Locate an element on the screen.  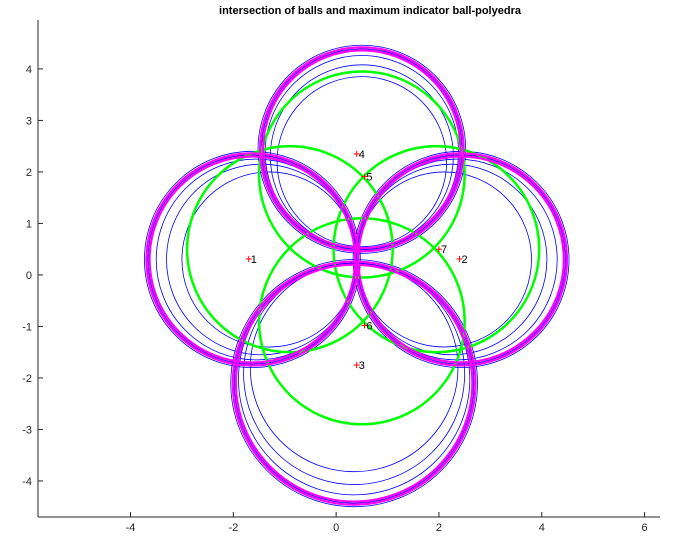
x-tick-label: 4 is located at coordinates (542, 528).